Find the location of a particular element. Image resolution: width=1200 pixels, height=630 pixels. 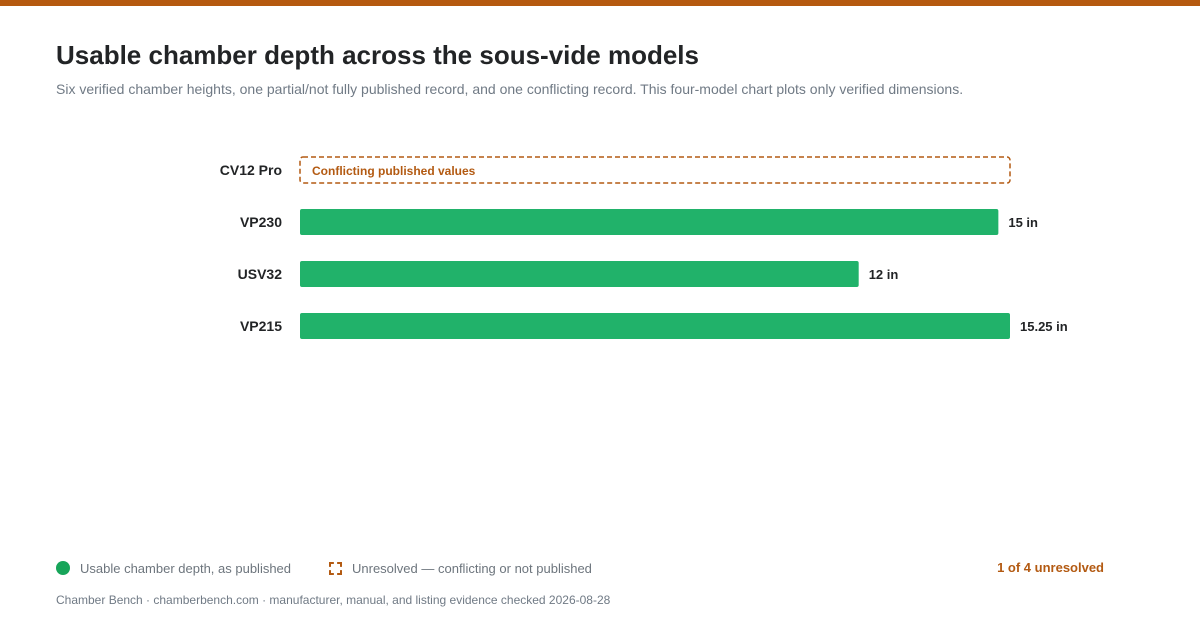

legend-dashed-marker-icon is located at coordinates (335, 568).